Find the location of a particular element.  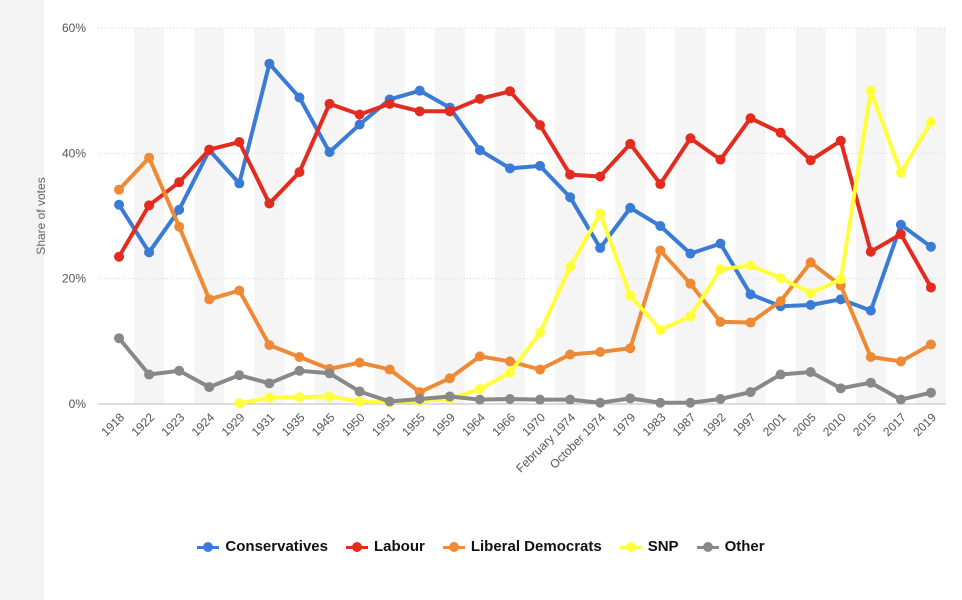

x-tick-label: 1951 is located at coordinates (383, 424).